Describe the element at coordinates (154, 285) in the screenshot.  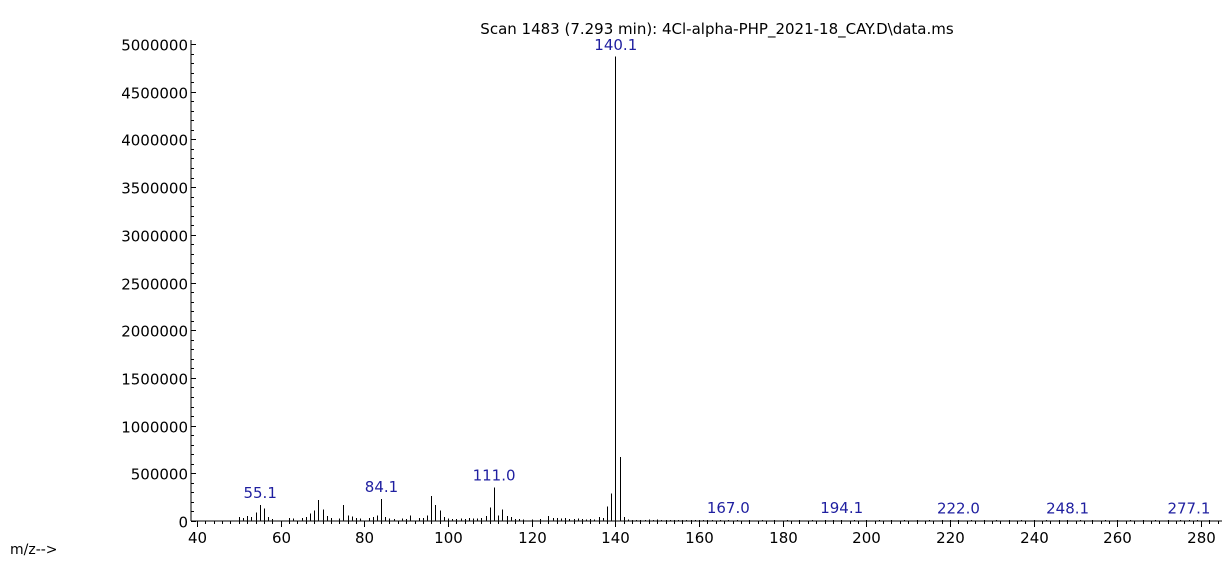
I see `y-tick-label: 2500000` at that location.